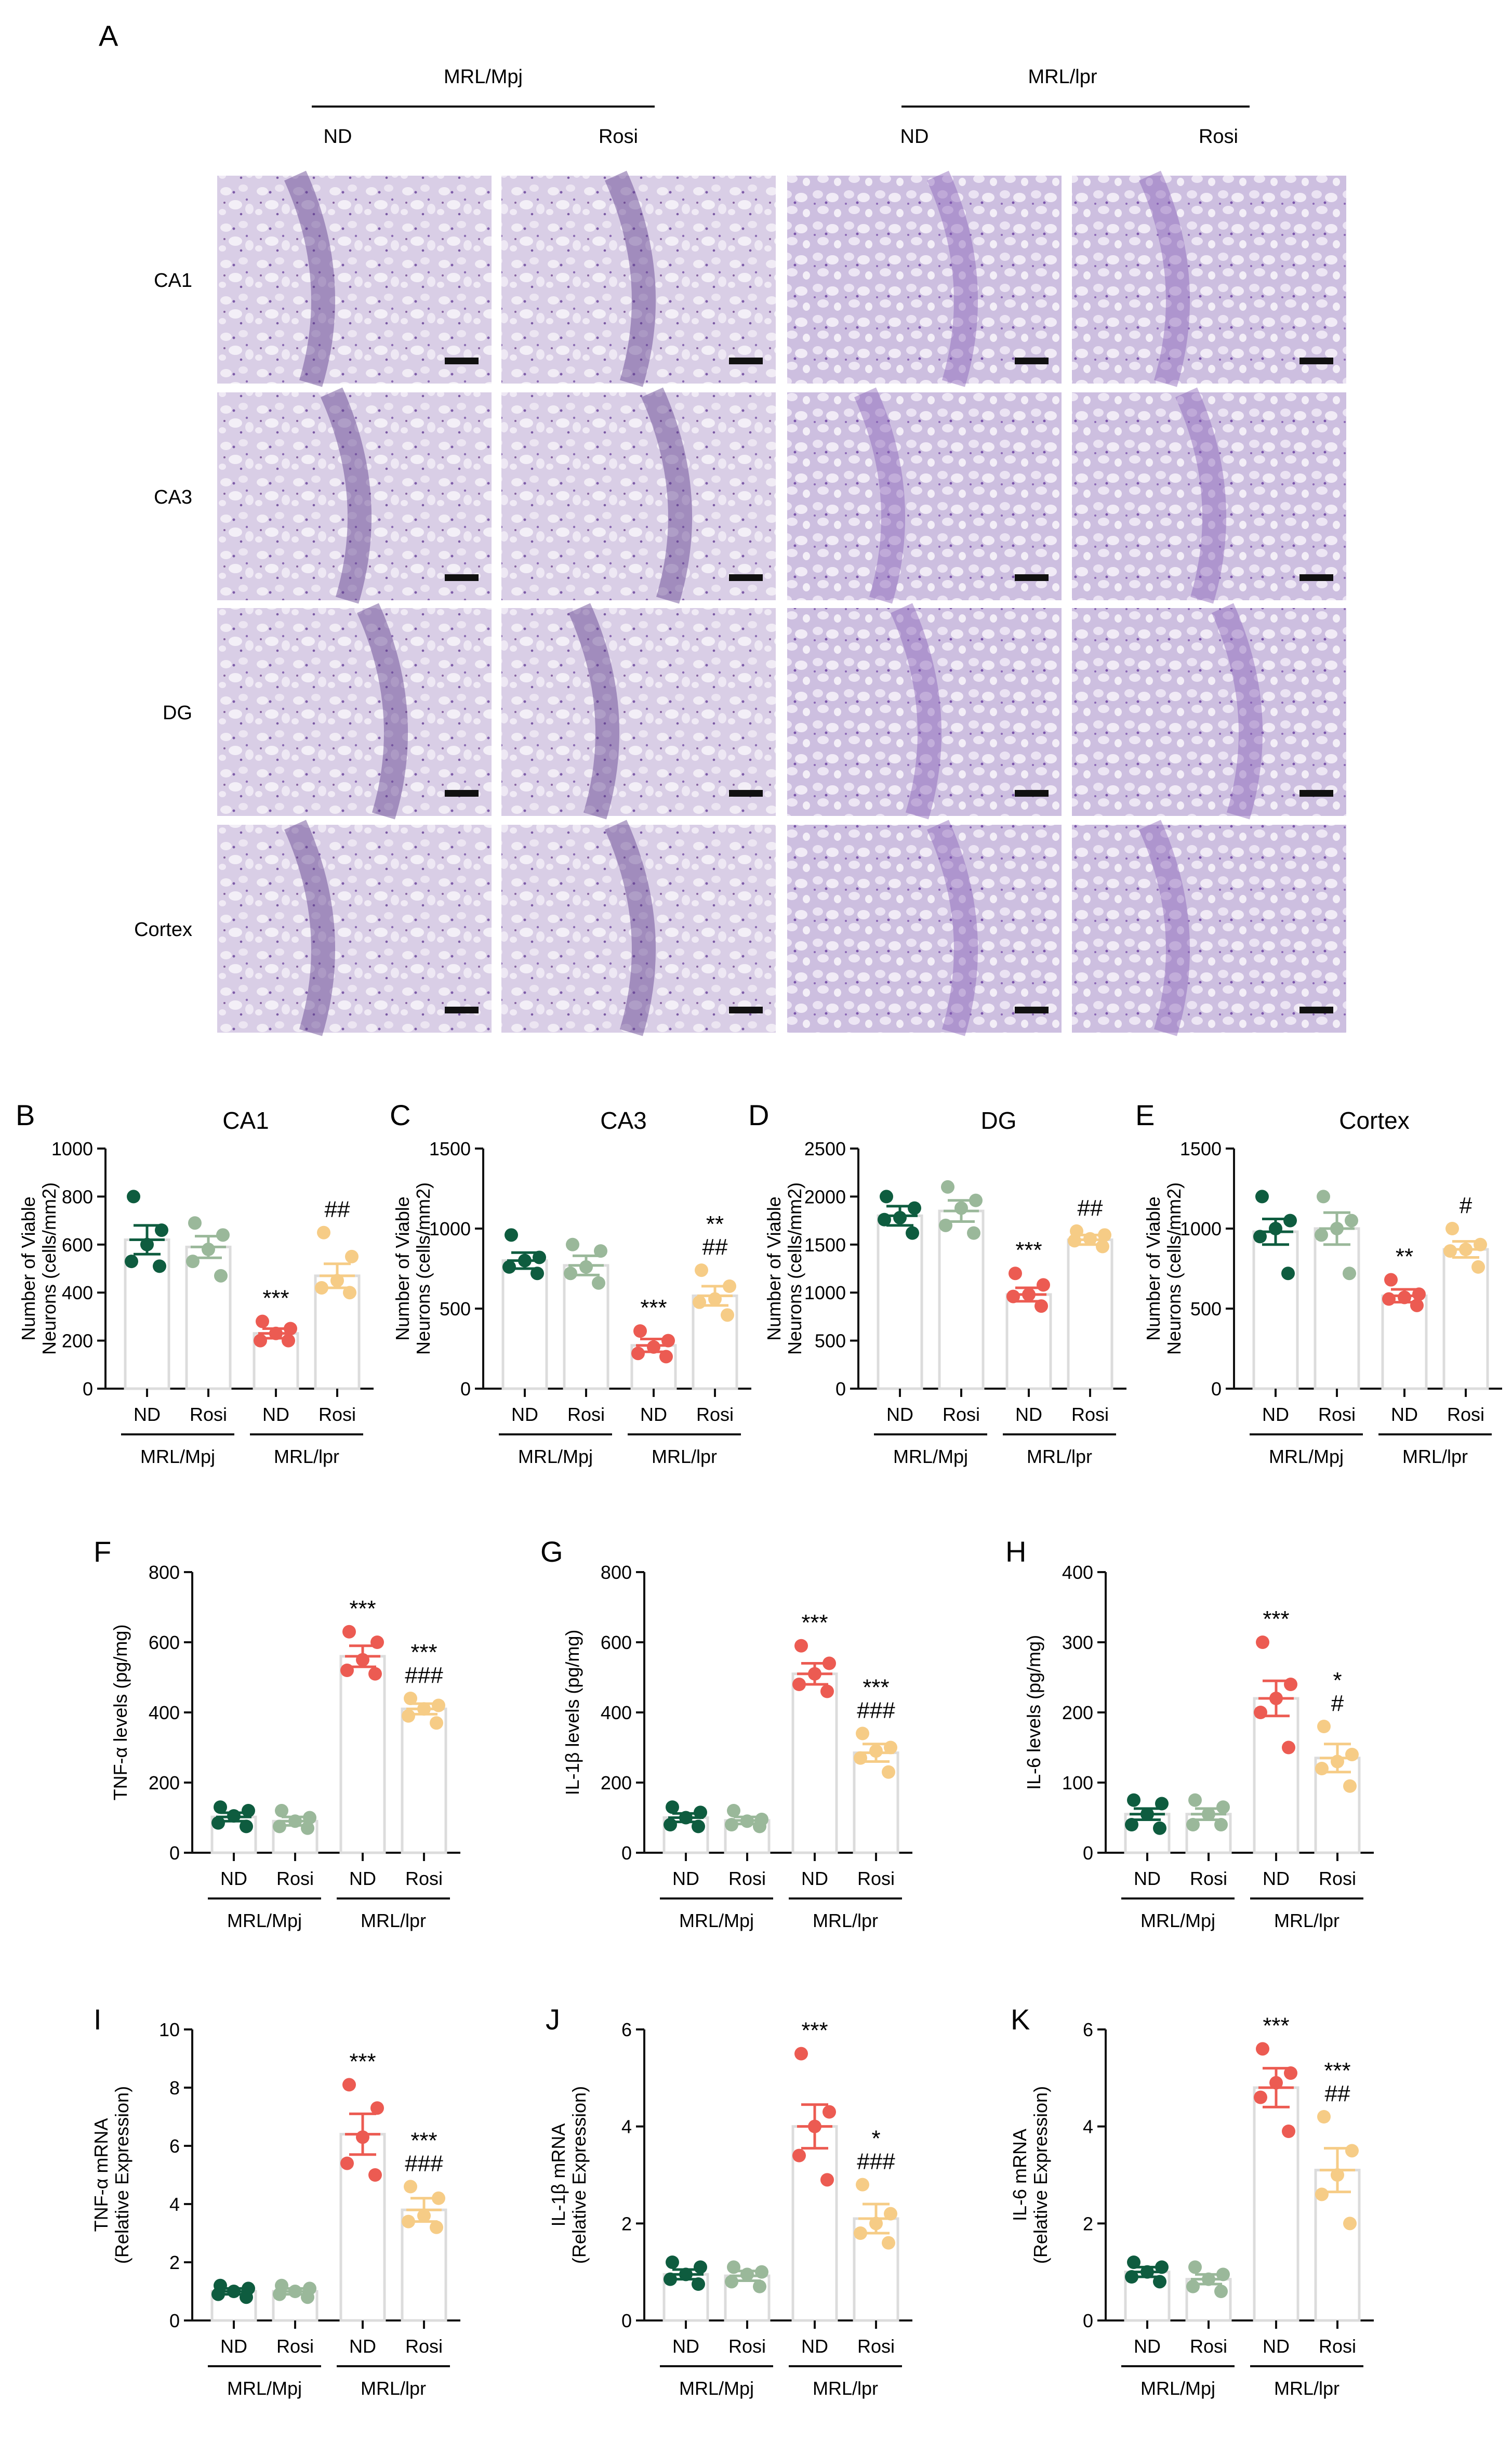 This screenshot has width=1512, height=2440. Describe the element at coordinates (825, 1197) in the screenshot. I see `y-tick-label: 2000` at that location.